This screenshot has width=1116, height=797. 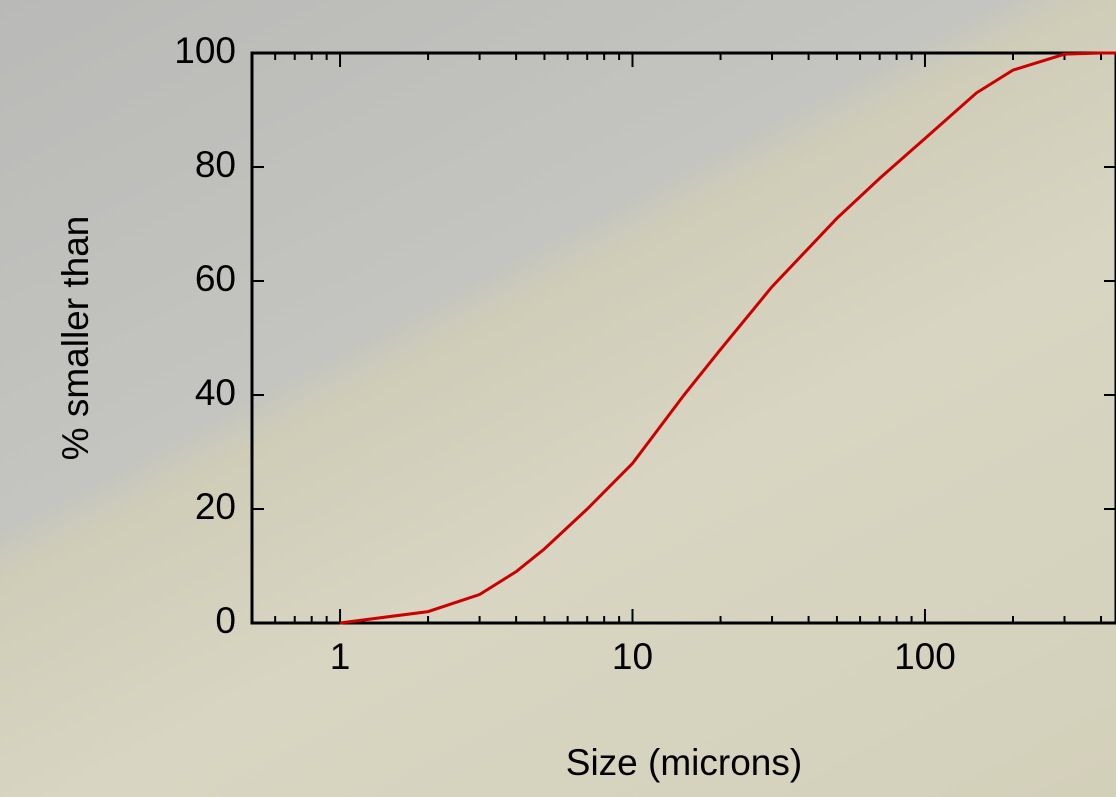 I want to click on x-tick-label: 1, so click(x=340, y=656).